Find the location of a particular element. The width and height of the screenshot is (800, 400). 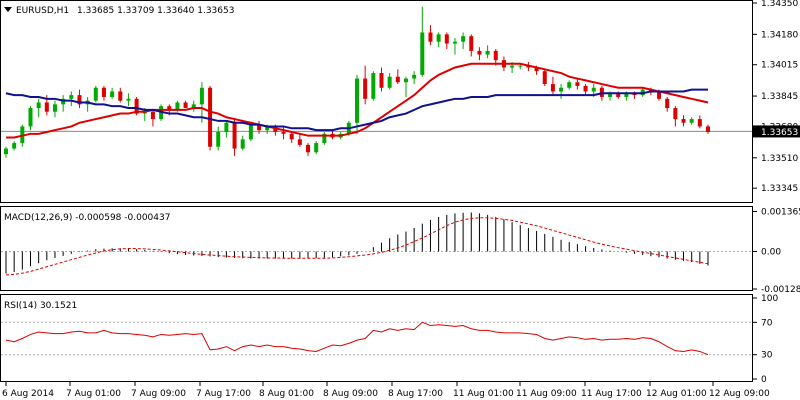

price-y-tick-label: 1.33510 is located at coordinates (779, 159).